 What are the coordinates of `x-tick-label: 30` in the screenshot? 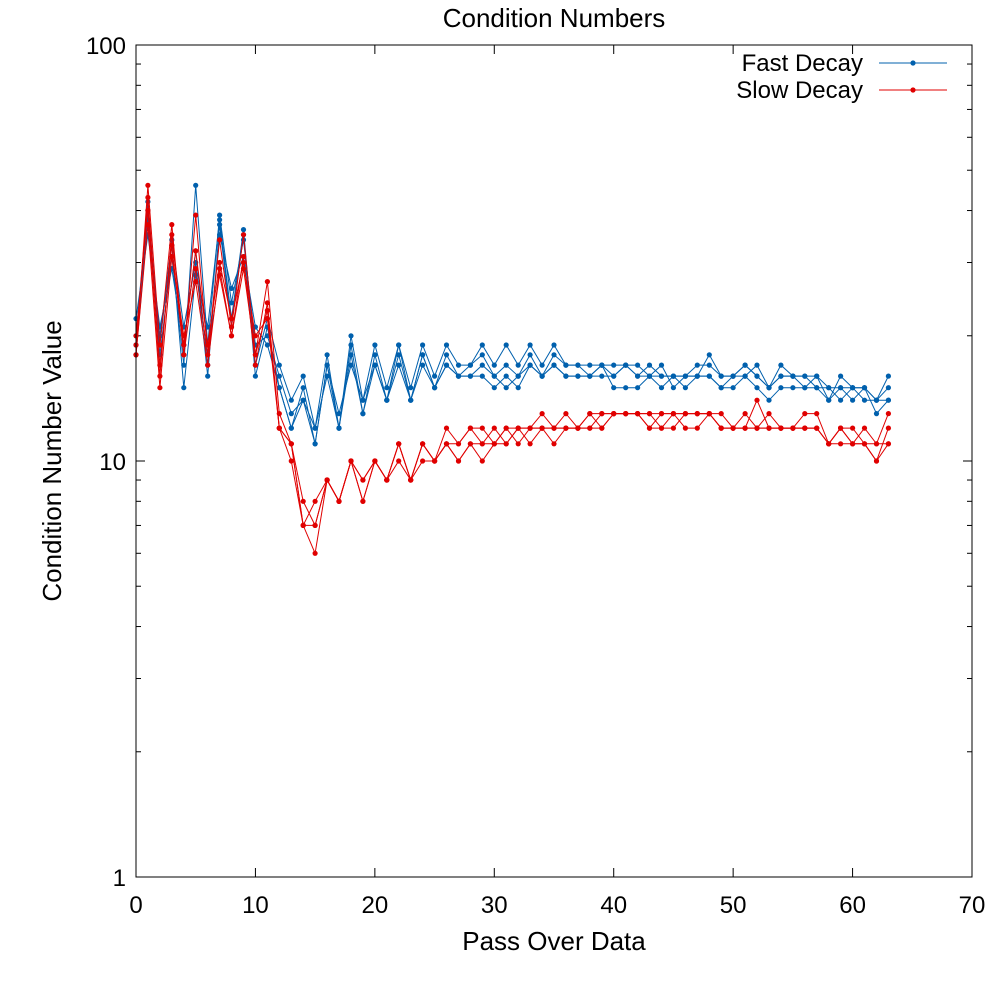 It's located at (494, 905).